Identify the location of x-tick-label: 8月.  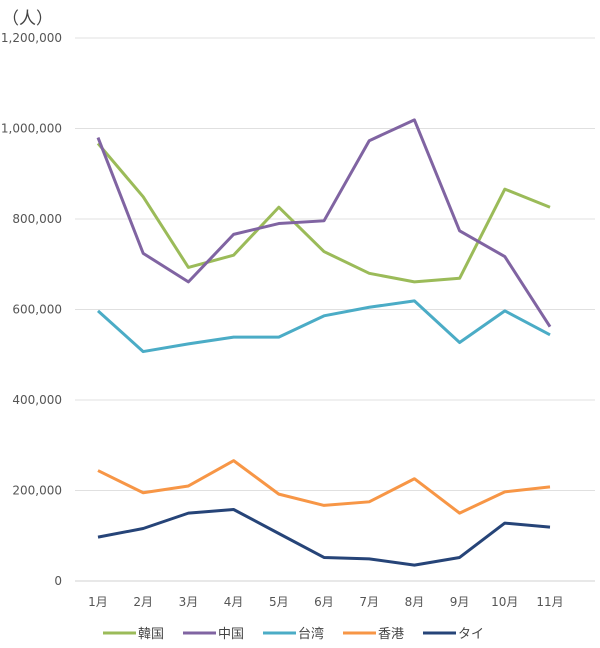
(415, 602).